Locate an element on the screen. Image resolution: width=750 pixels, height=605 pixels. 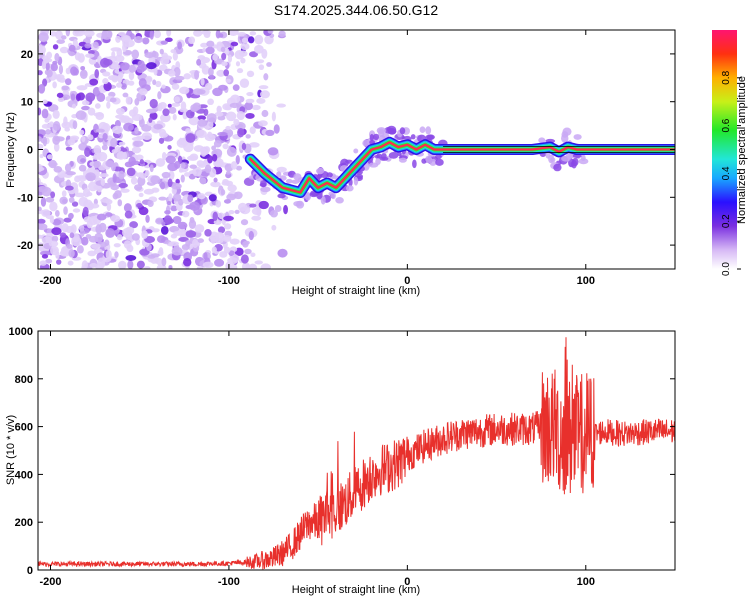
y-tick-label: 1000 is located at coordinates (21, 332).